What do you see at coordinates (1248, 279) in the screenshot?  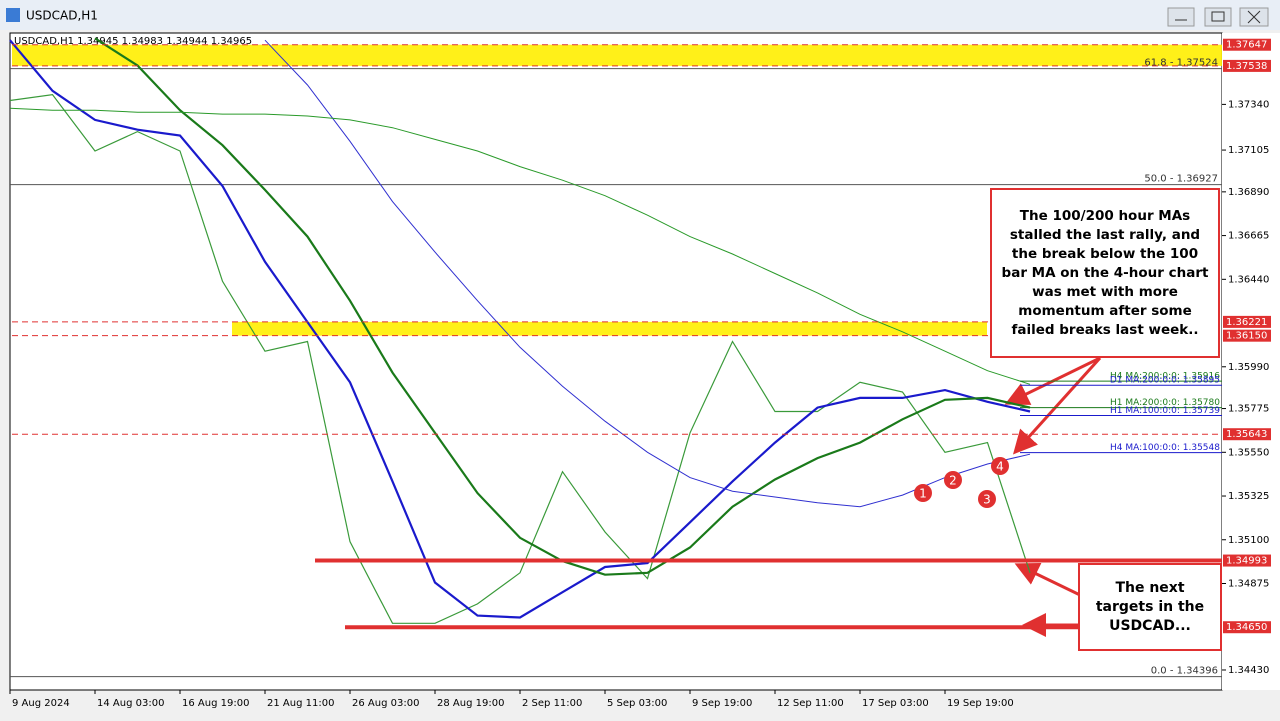 I see `y-tick-label: 1.36440` at bounding box center [1248, 279].